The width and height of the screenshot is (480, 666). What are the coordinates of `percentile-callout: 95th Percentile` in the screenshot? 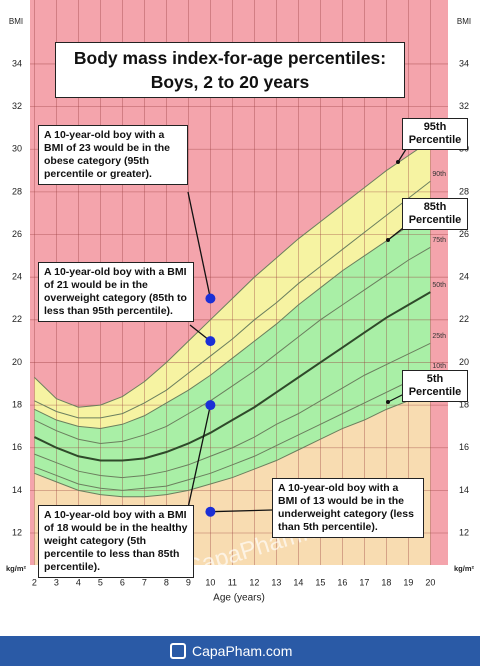 It's located at (435, 134).